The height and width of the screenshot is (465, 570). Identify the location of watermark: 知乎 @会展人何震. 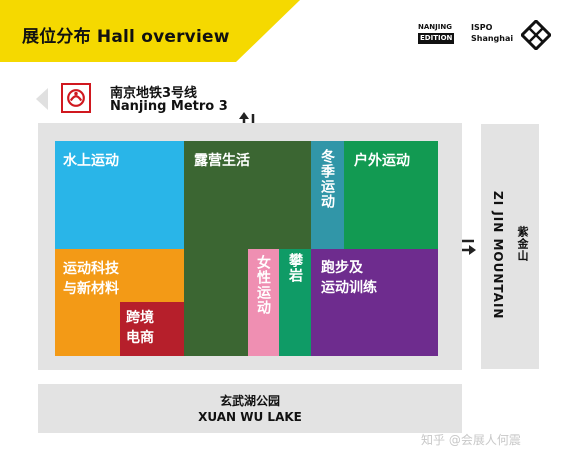
(471, 440).